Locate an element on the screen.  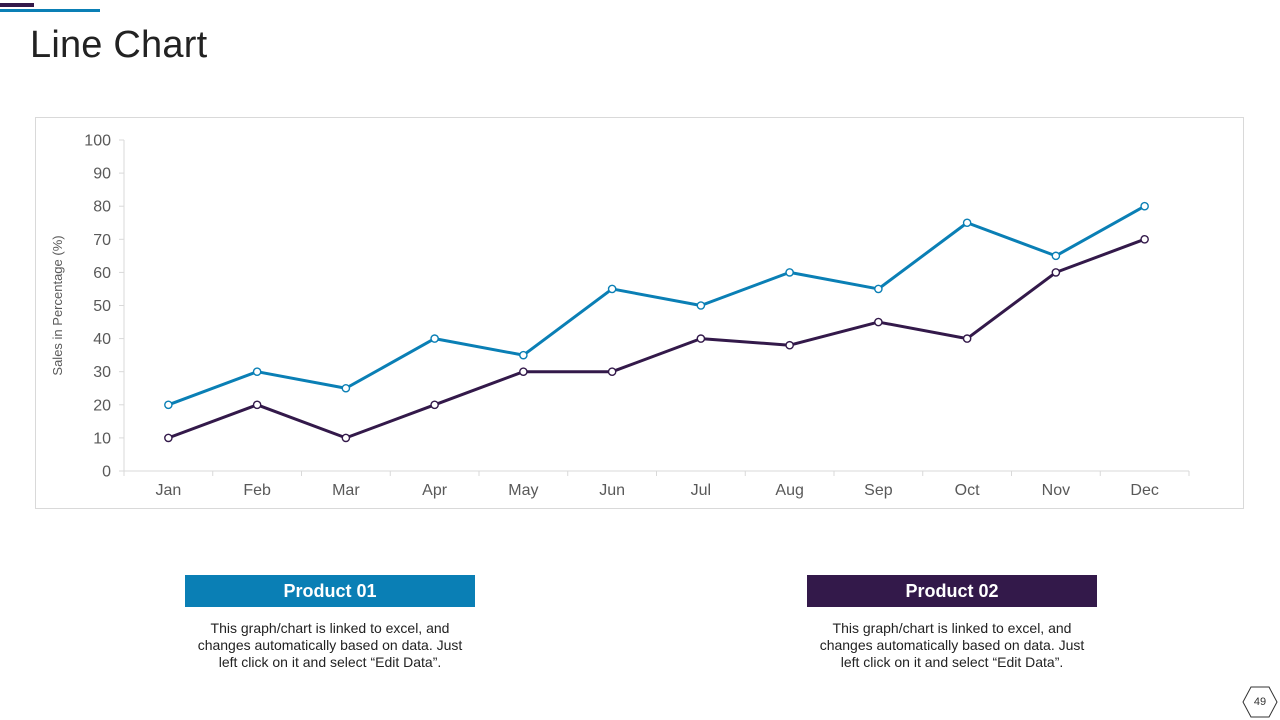
y-tick-label: 0 is located at coordinates (106, 472).